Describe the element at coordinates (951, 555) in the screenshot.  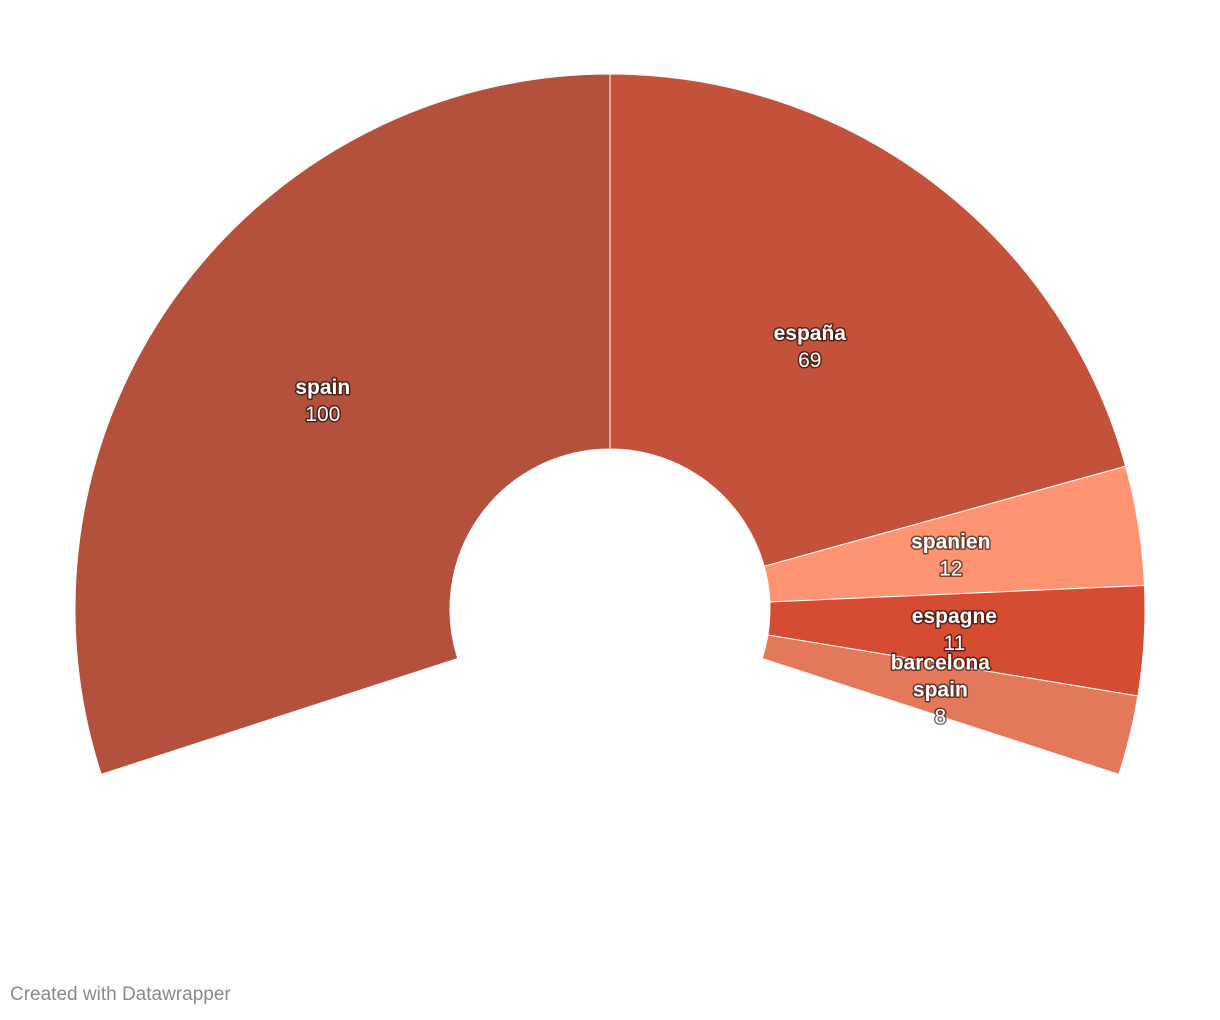
I see `slice-label-group: spanien 12` at that location.